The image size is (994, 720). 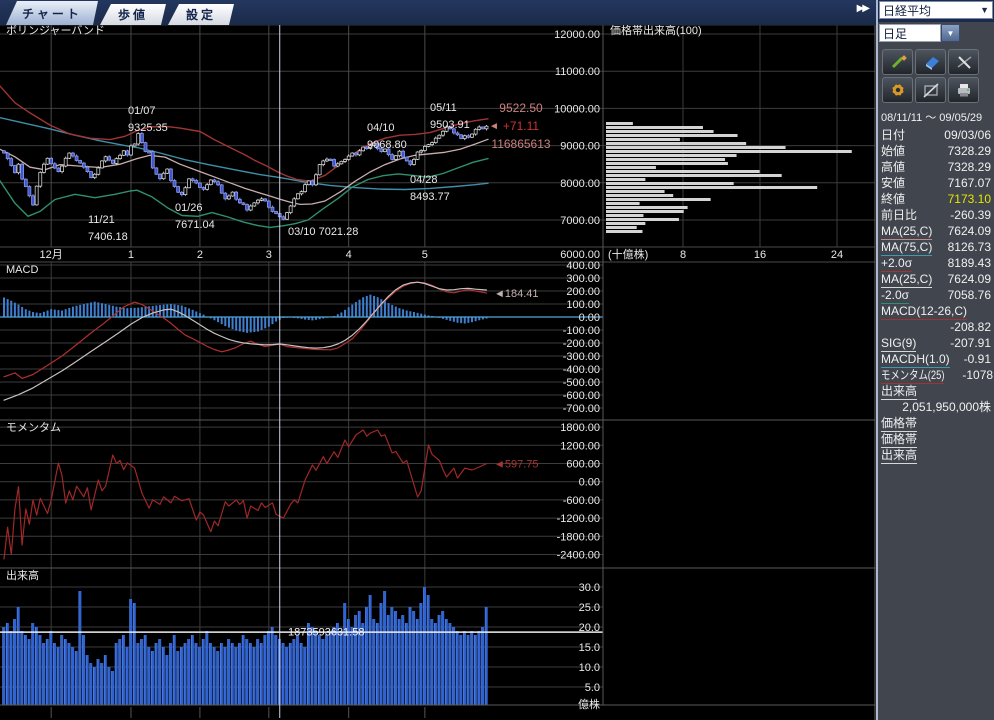 What do you see at coordinates (936, 391) in the screenshot?
I see `indicator-row: 出来高` at bounding box center [936, 391].